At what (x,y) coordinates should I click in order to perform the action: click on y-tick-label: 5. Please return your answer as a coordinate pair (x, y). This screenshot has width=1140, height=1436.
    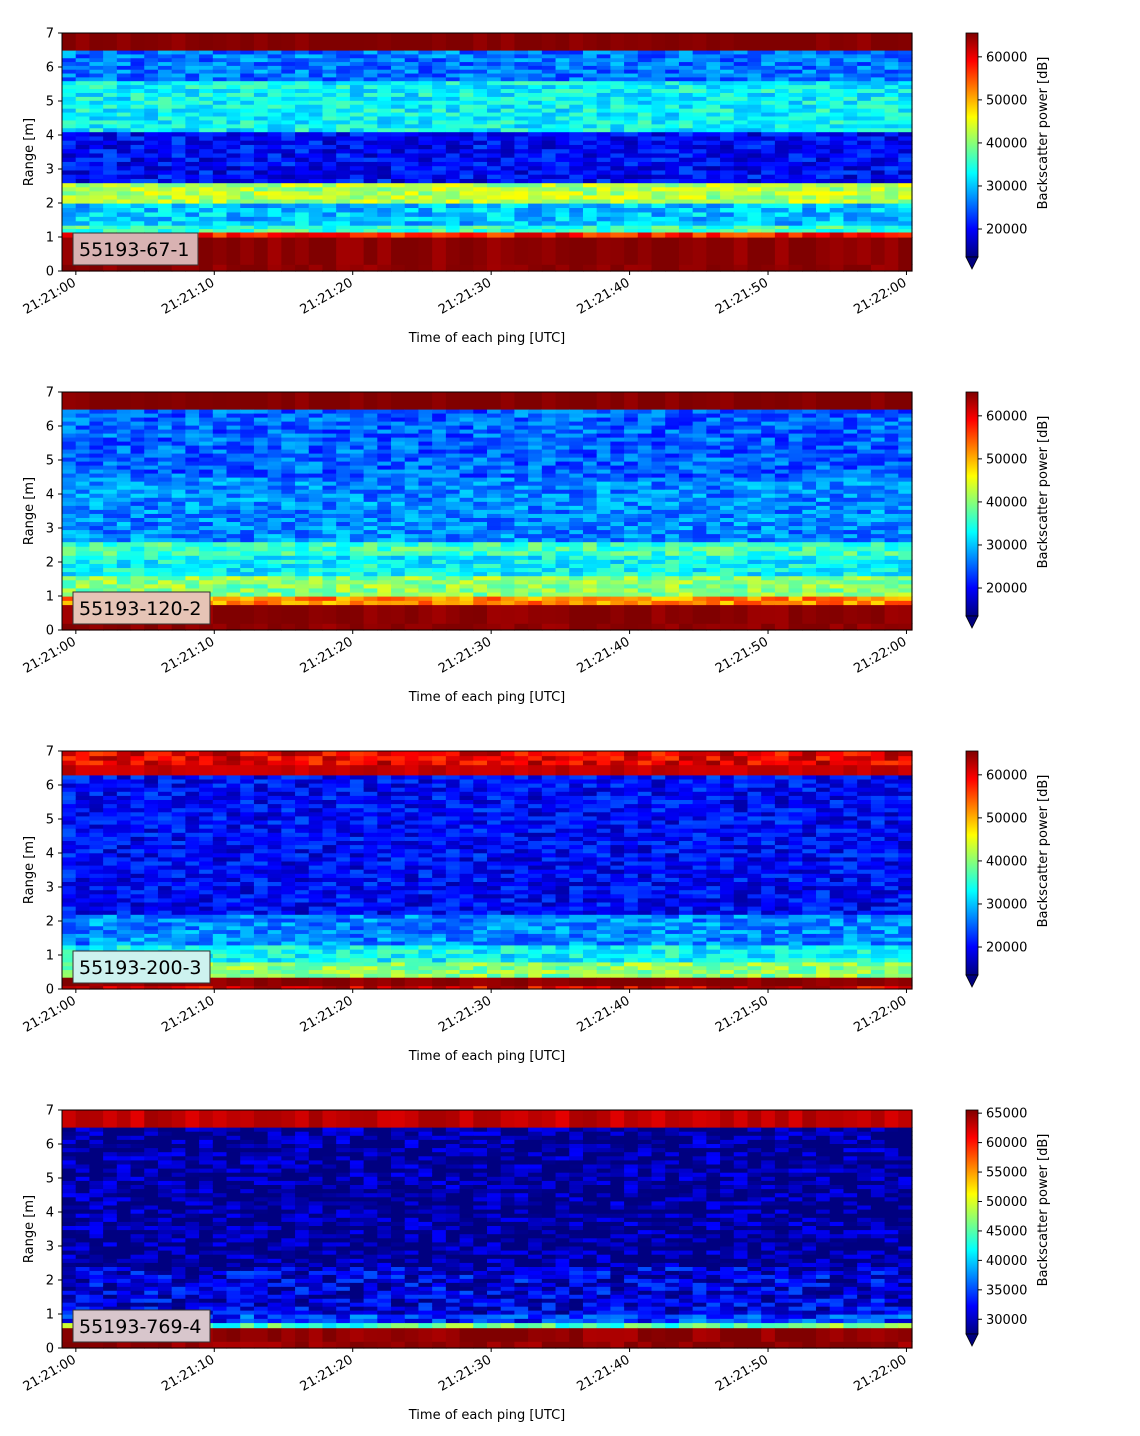
    Looking at the image, I should click on (50, 102).